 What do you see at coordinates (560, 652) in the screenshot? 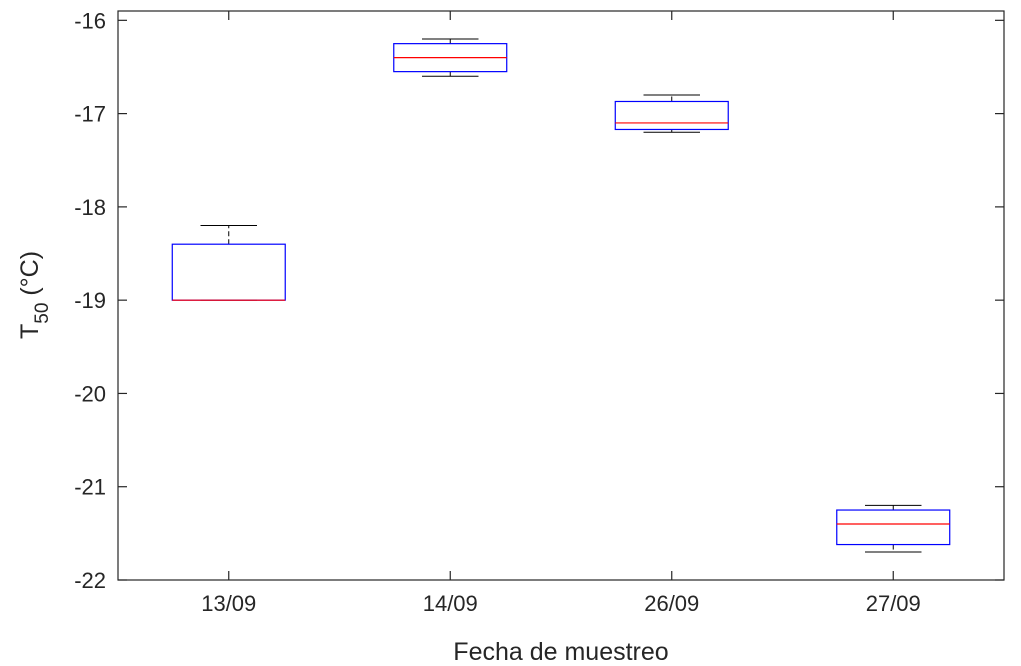
I see `x-axis-title: Fecha de muestreo` at bounding box center [560, 652].